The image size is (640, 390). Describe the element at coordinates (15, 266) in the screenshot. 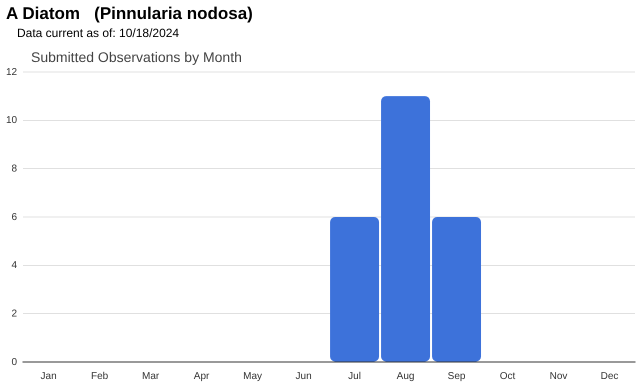

I see `y-tick-label: 4` at that location.